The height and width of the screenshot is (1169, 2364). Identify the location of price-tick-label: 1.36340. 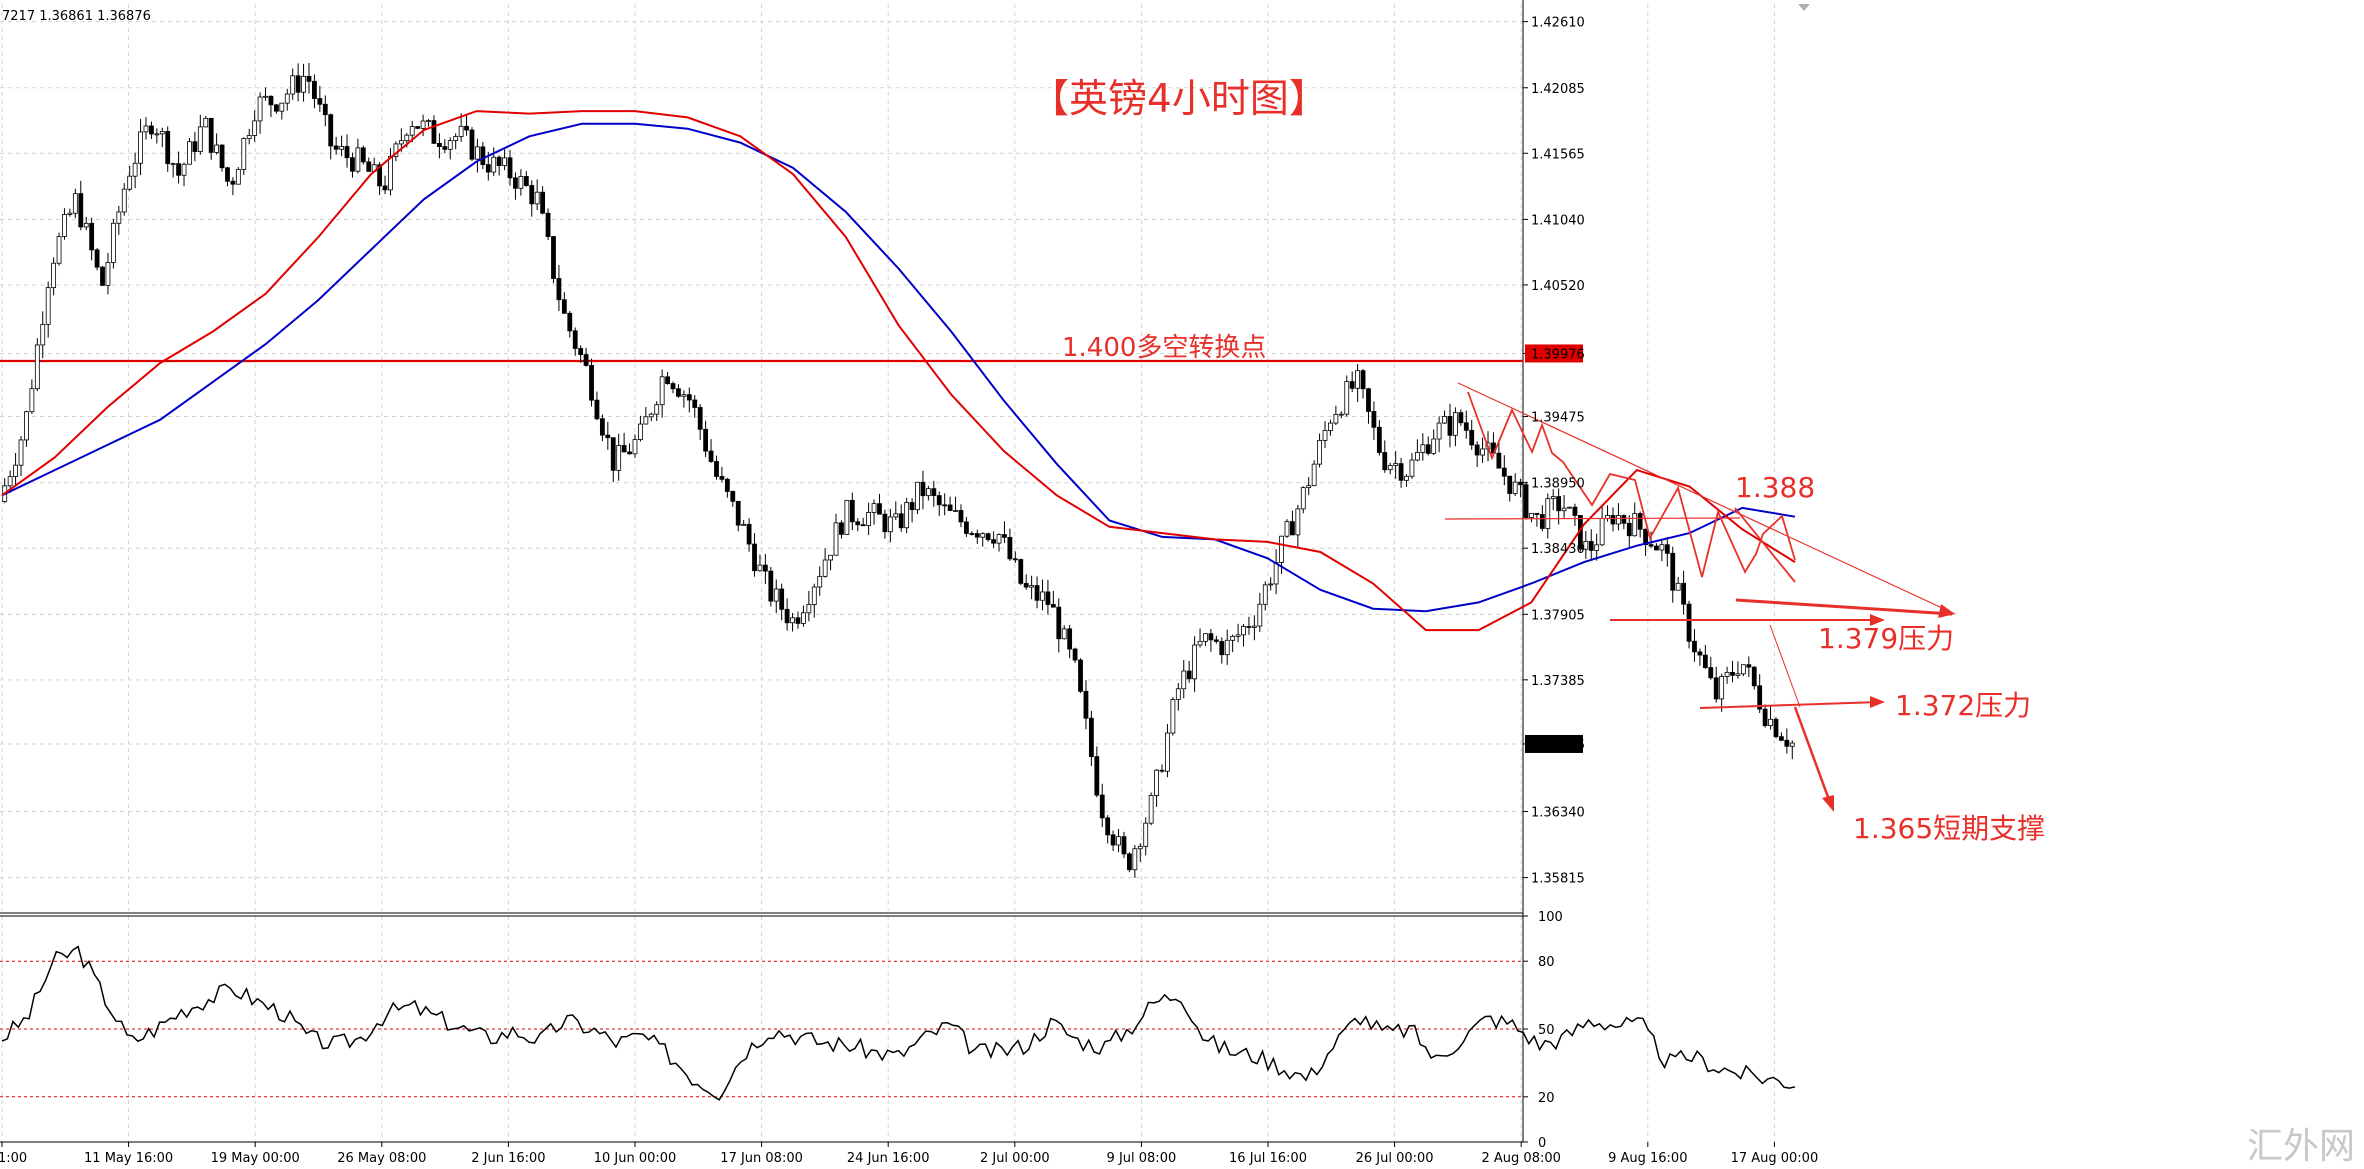
(1558, 812).